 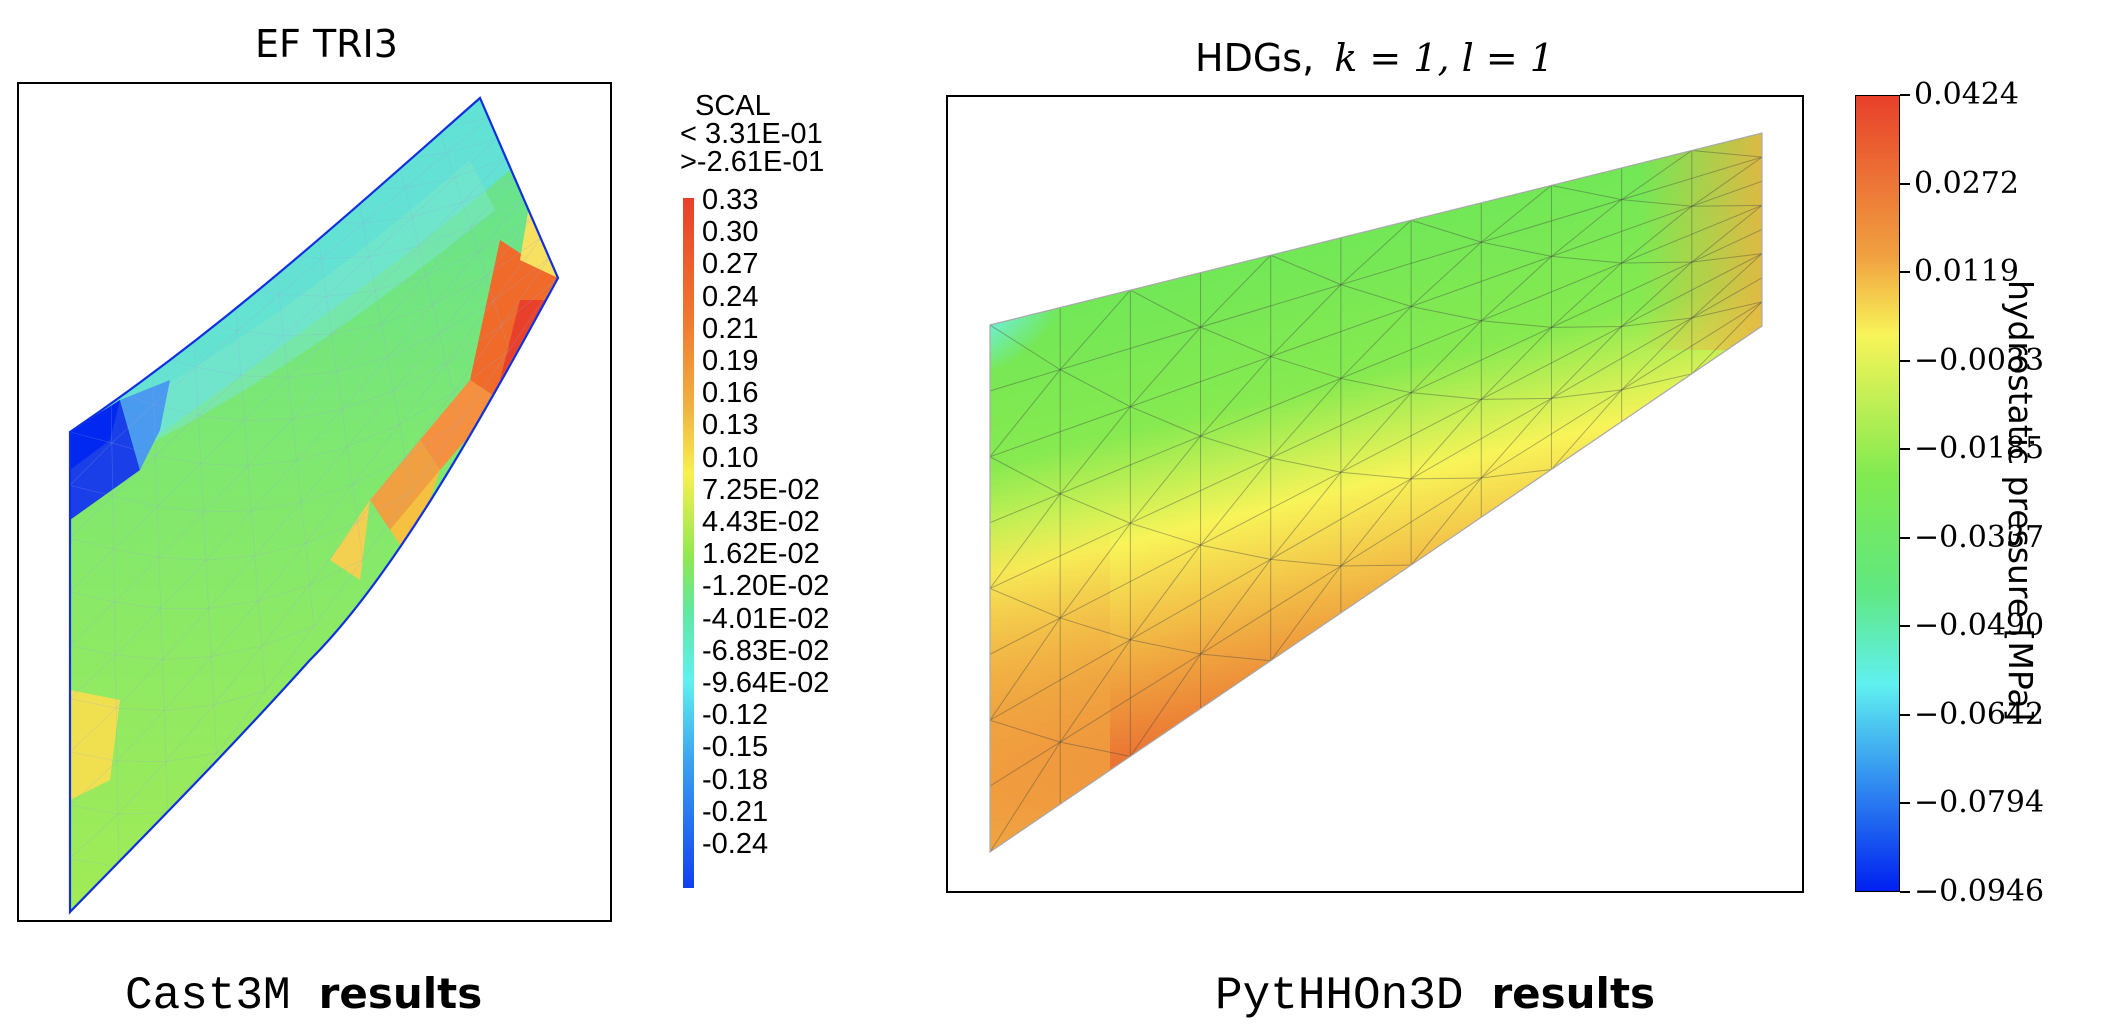 What do you see at coordinates (400, 993) in the screenshot?
I see `left-caption-word: results` at bounding box center [400, 993].